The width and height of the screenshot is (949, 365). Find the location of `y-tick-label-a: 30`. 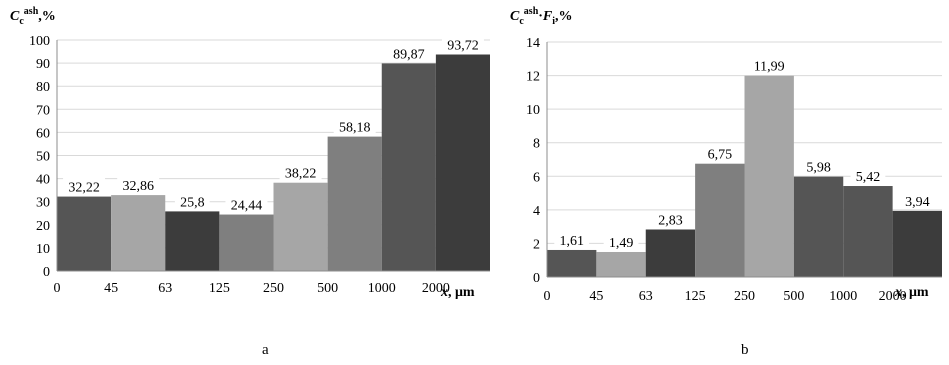

y-tick-label-a: 30 is located at coordinates (43, 203).